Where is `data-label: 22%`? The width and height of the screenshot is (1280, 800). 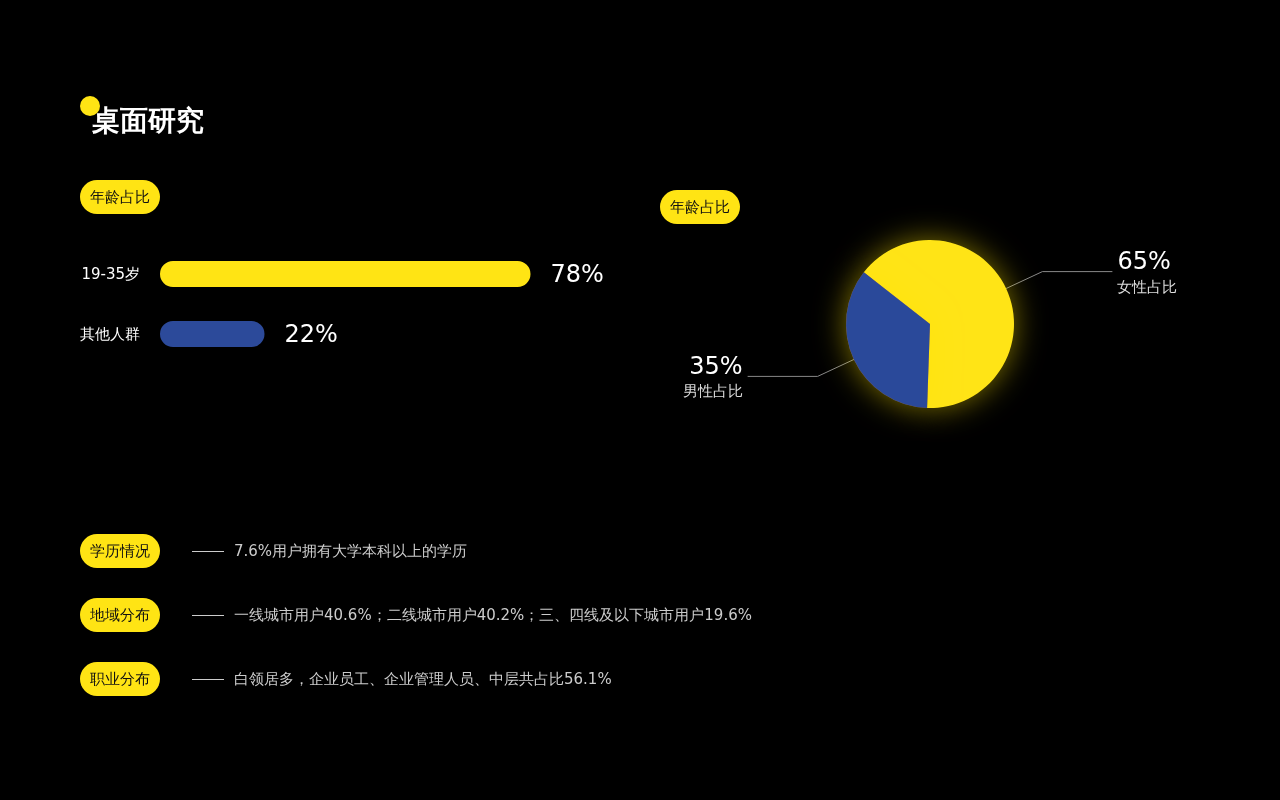 data-label: 22% is located at coordinates (311, 334).